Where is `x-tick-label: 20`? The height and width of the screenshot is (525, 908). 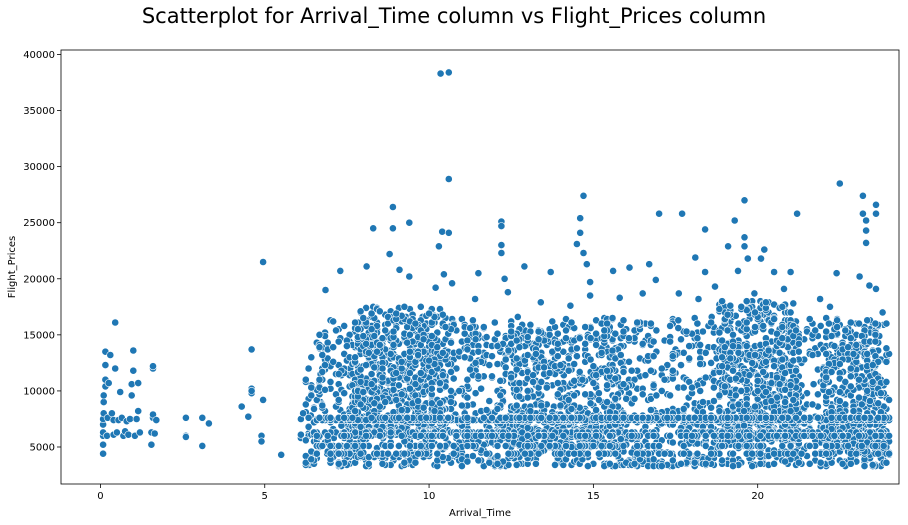
x-tick-label: 20 is located at coordinates (757, 496).